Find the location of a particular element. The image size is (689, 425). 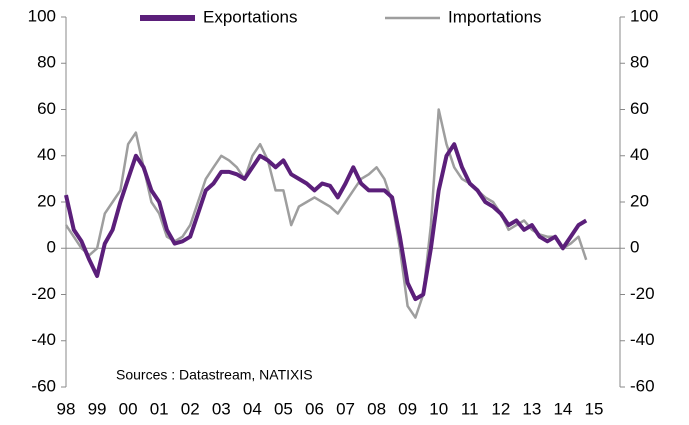

y2-tick-label: 60 is located at coordinates (639, 108).